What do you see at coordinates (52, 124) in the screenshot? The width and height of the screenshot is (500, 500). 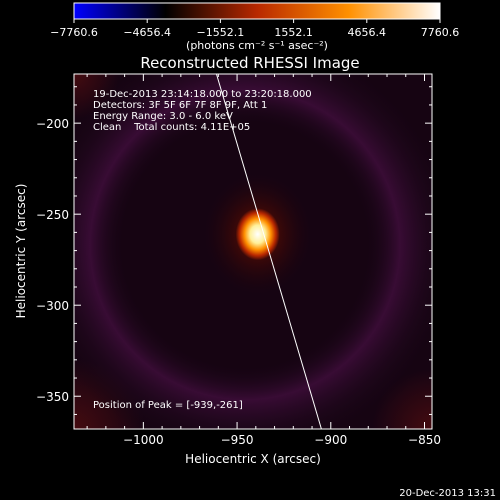 I see `y-tick-label: −200` at bounding box center [52, 124].